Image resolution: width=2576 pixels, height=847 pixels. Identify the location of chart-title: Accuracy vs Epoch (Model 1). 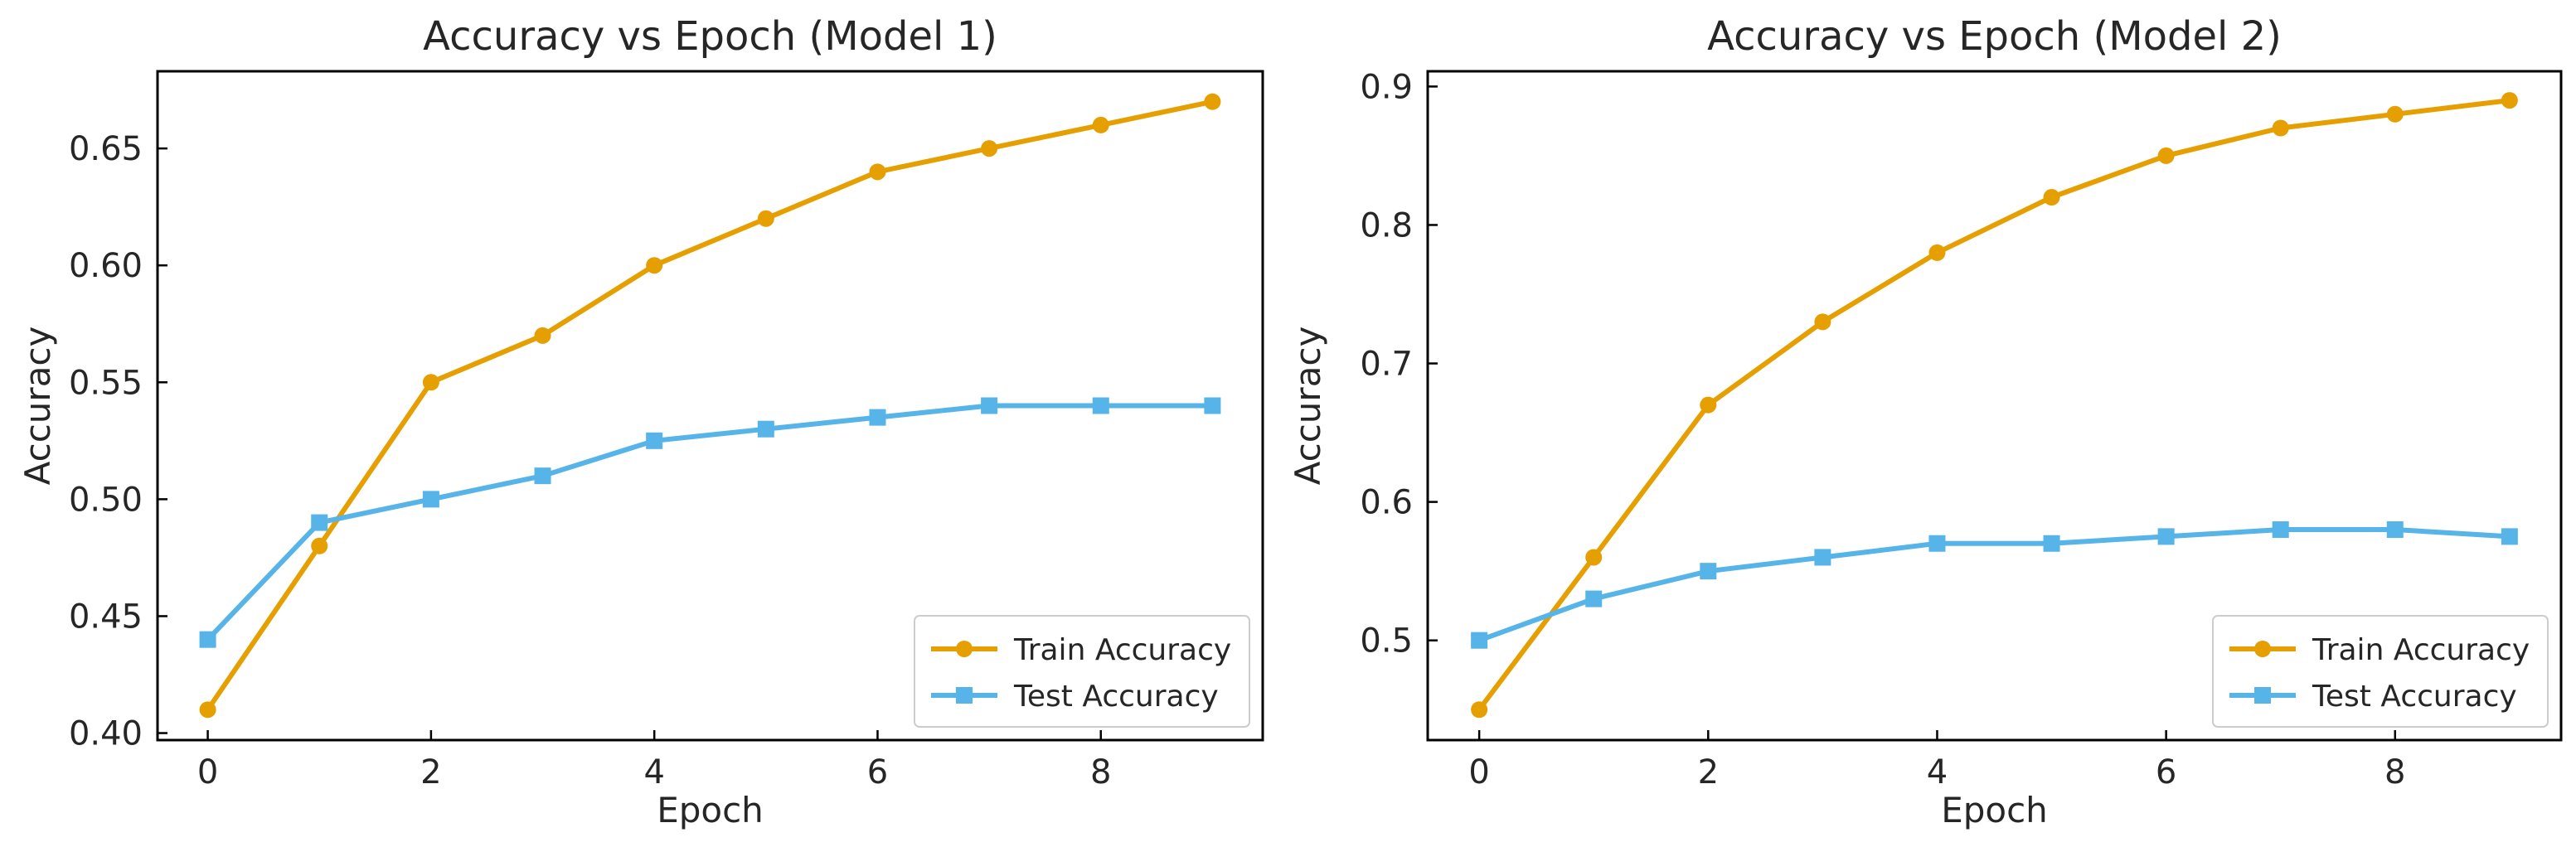
(710, 36).